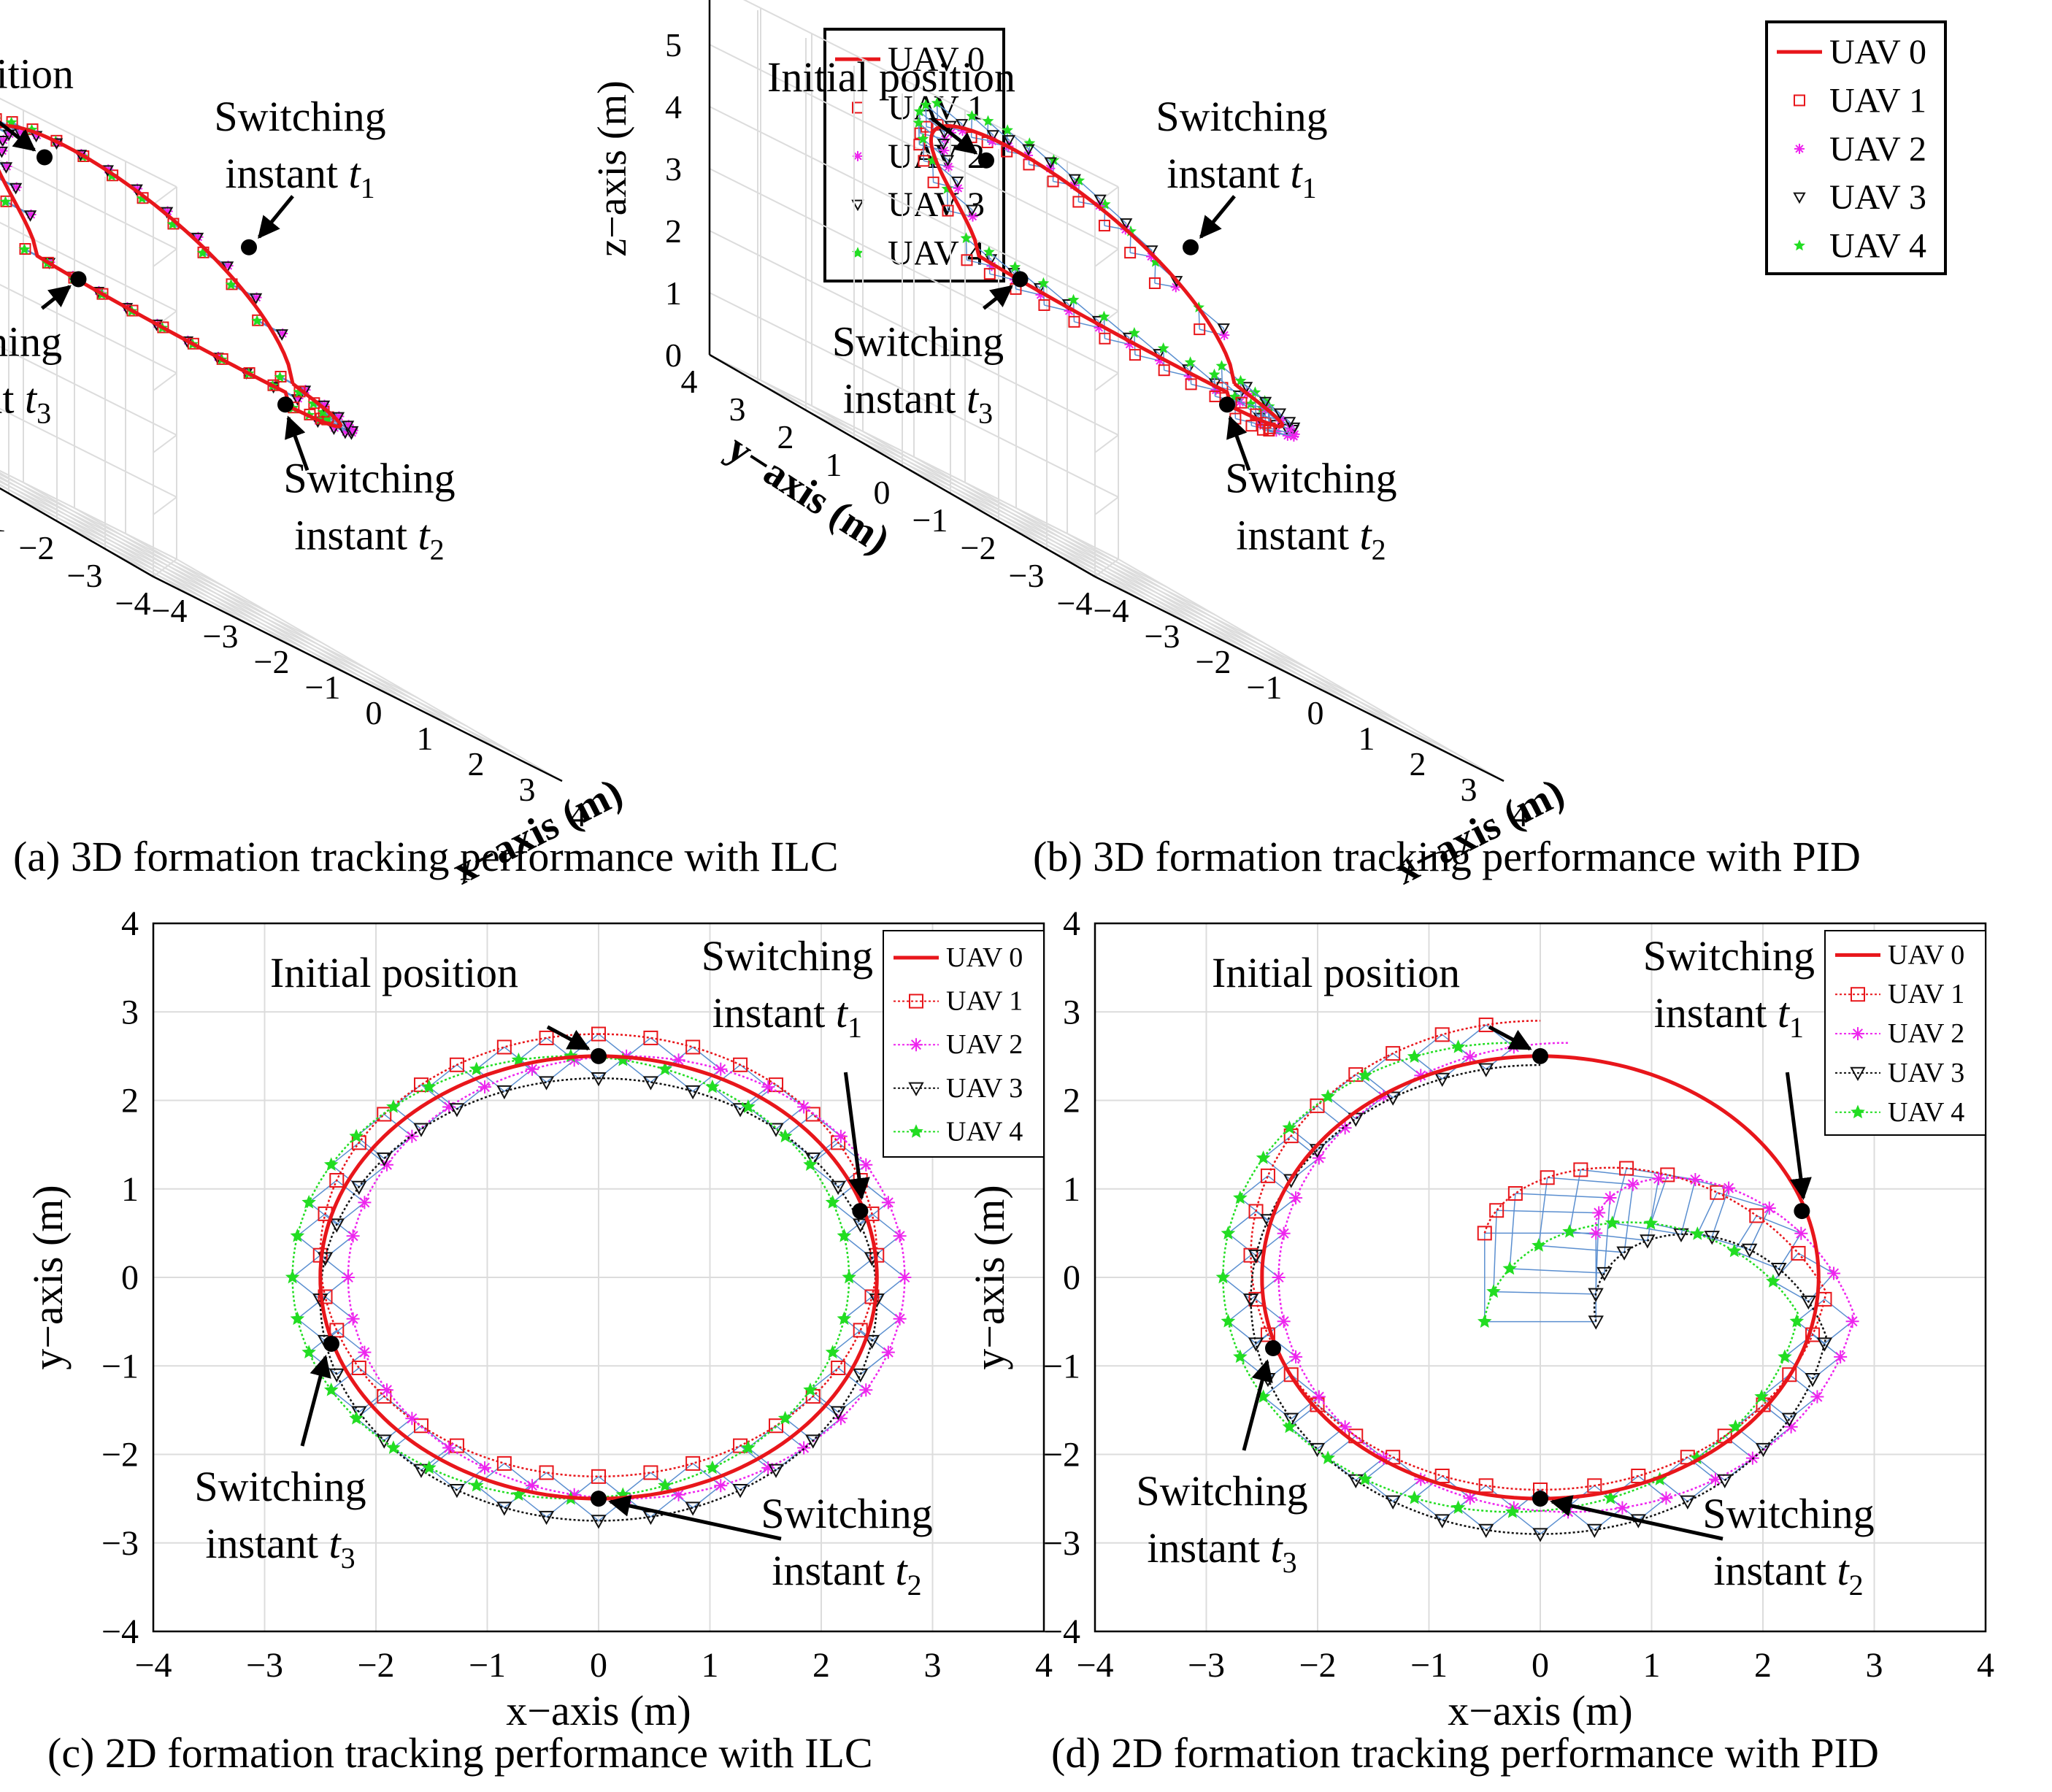 The height and width of the screenshot is (1792, 2052). I want to click on annotation-instant: instant t1, so click(299, 177).